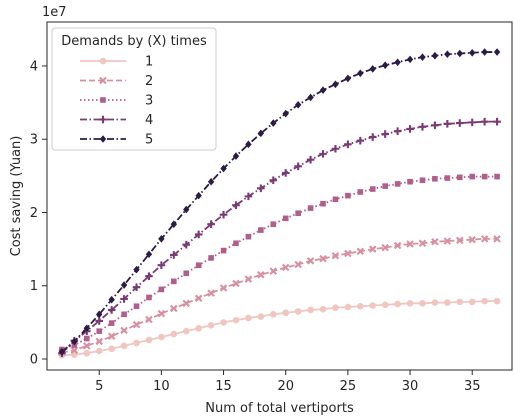  I want to click on legend-title: Demands by (X) times, so click(134, 41).